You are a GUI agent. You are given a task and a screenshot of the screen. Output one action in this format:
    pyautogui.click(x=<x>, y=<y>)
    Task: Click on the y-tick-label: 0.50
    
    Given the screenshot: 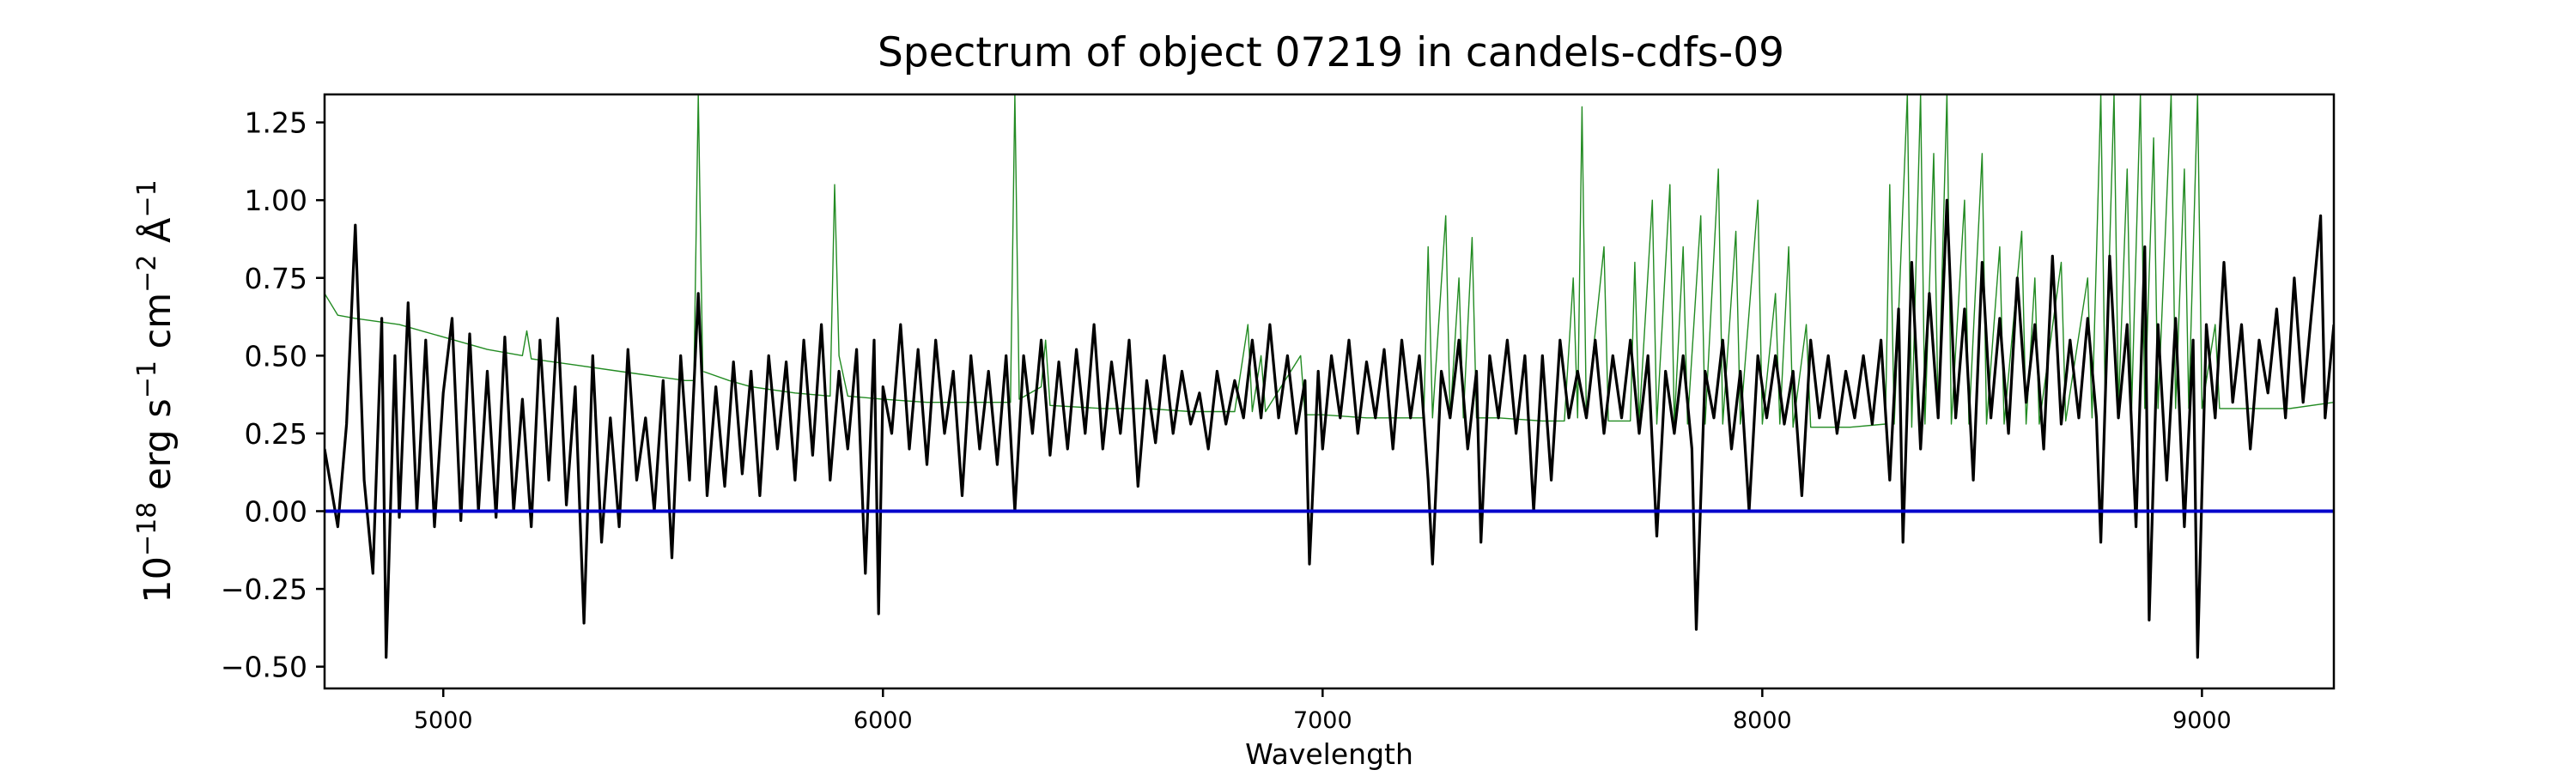 What is the action you would take?
    pyautogui.click(x=276, y=356)
    